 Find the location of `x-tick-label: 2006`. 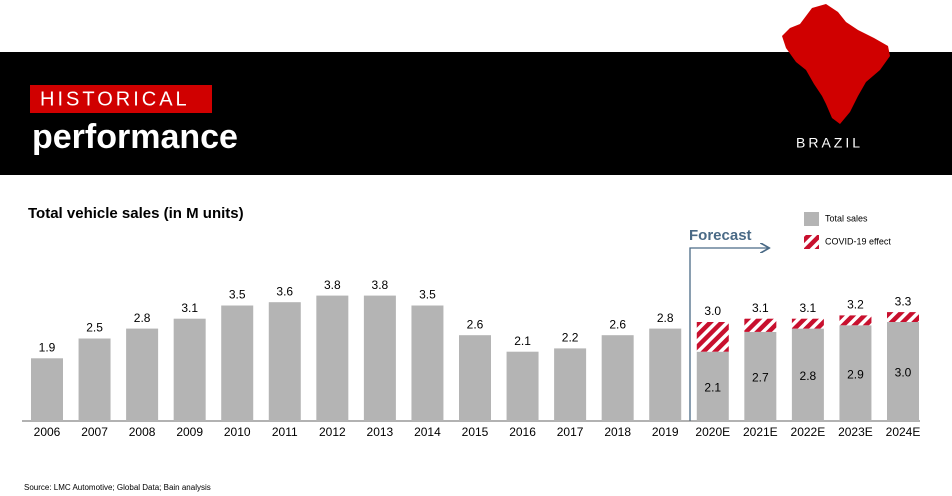

x-tick-label: 2006 is located at coordinates (47, 432).